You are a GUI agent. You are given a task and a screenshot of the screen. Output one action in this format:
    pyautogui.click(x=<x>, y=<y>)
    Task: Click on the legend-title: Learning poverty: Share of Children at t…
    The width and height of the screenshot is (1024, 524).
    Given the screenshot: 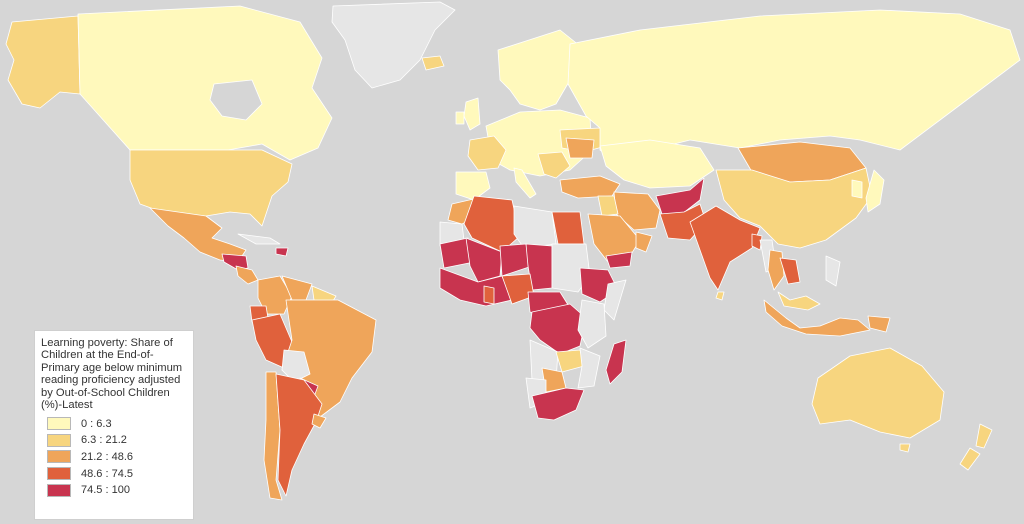 What is the action you would take?
    pyautogui.click(x=112, y=374)
    